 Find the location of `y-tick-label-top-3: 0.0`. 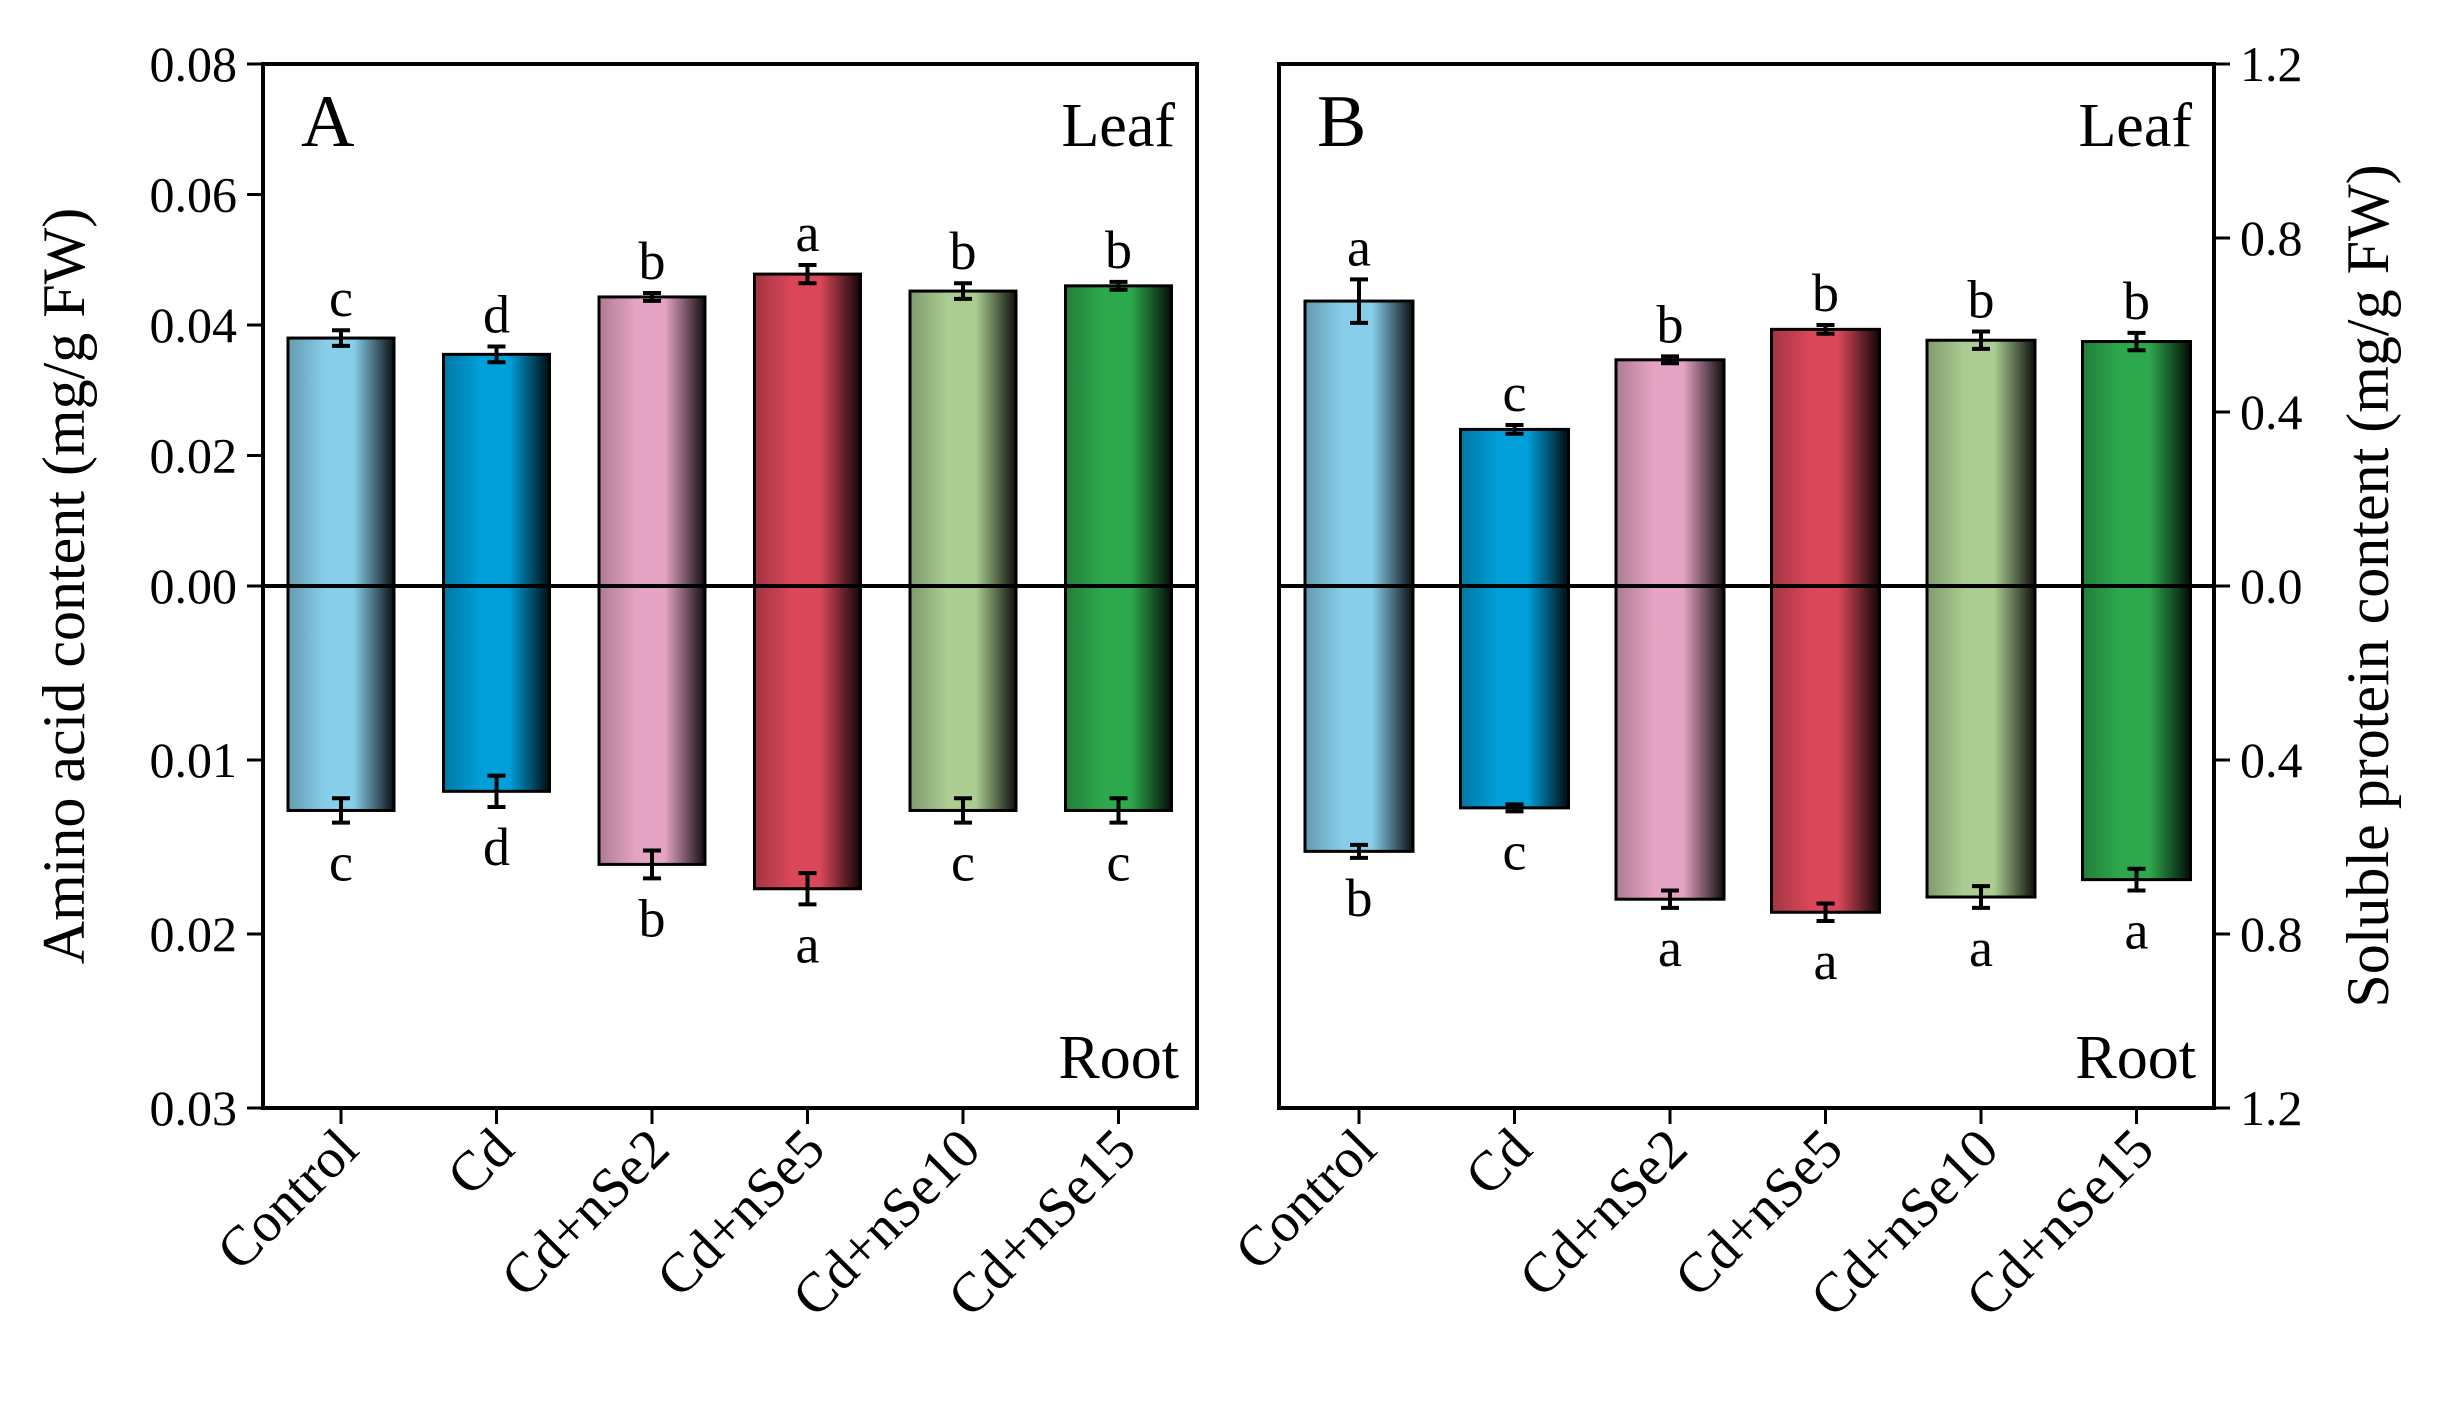

y-tick-label-top-3: 0.0 is located at coordinates (2271, 586).